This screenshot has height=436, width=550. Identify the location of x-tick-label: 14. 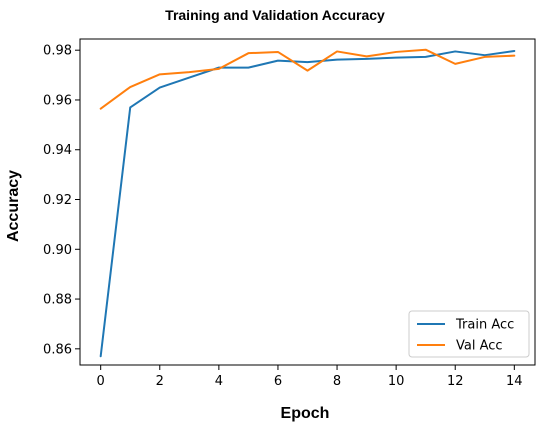
(514, 381).